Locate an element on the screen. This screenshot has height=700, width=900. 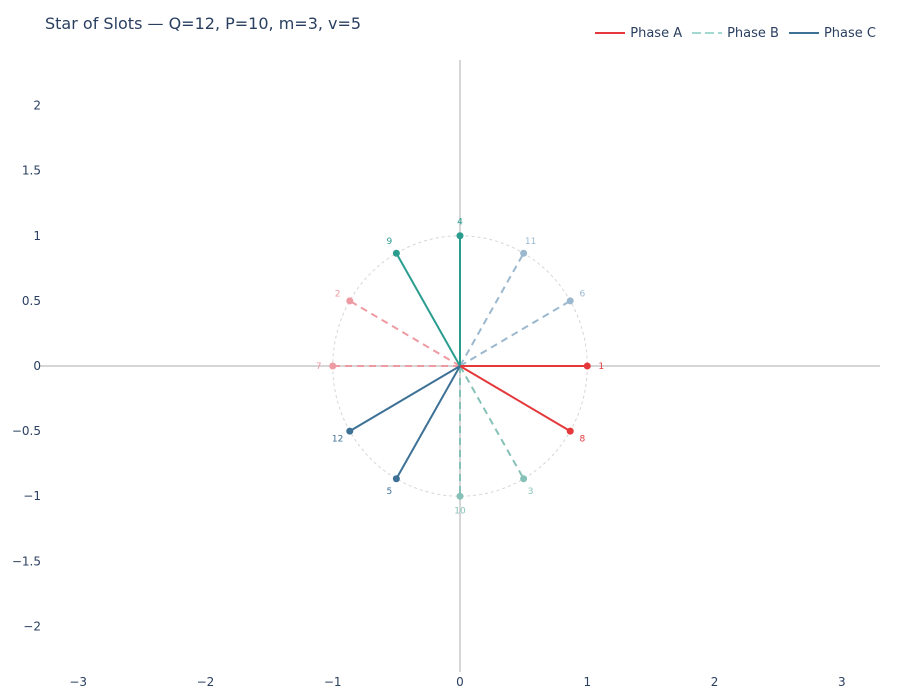
legend-label-phase-a: Phase A is located at coordinates (656, 33).